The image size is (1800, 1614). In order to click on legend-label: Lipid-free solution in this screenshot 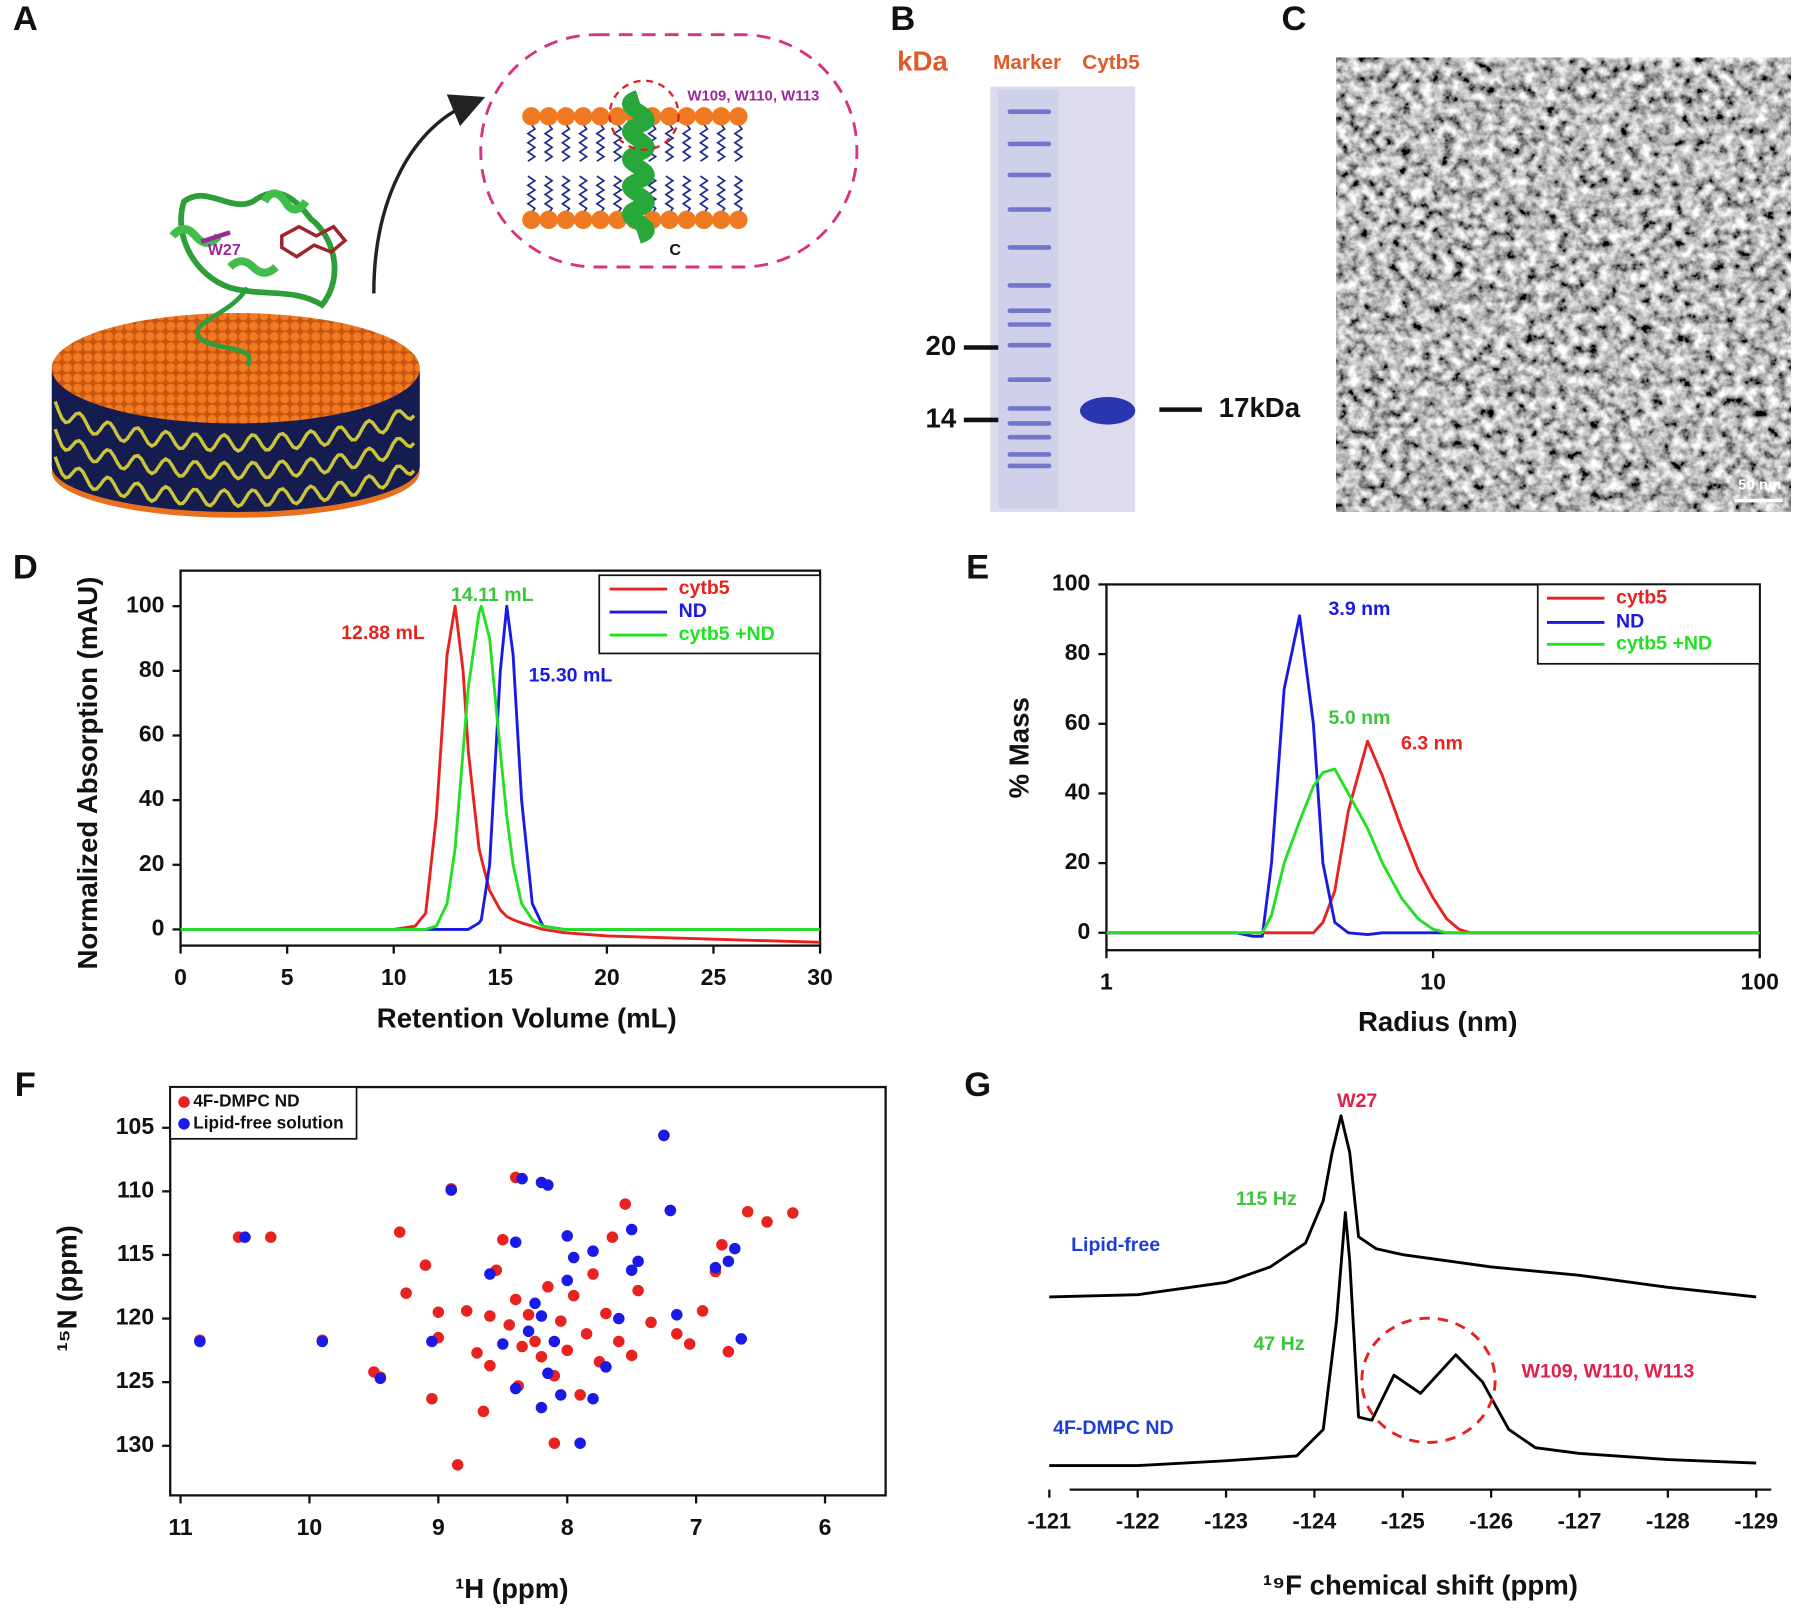, I will do `click(268, 1122)`.